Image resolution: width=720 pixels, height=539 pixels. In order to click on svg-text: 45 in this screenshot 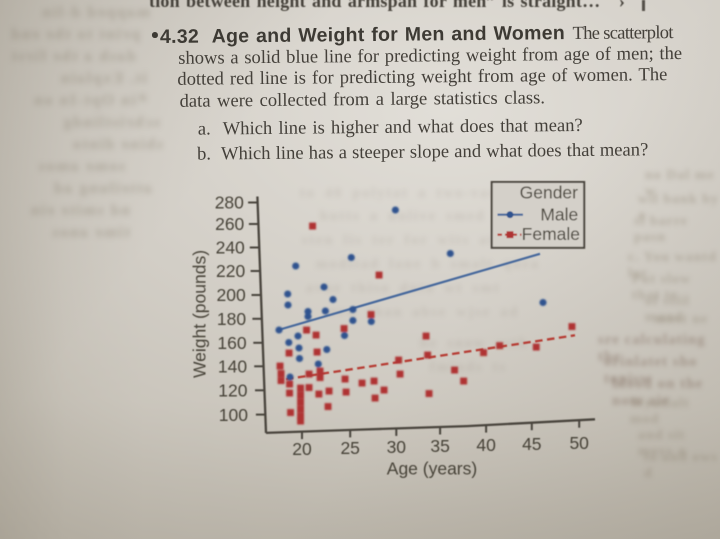, I will do `click(531, 444)`.